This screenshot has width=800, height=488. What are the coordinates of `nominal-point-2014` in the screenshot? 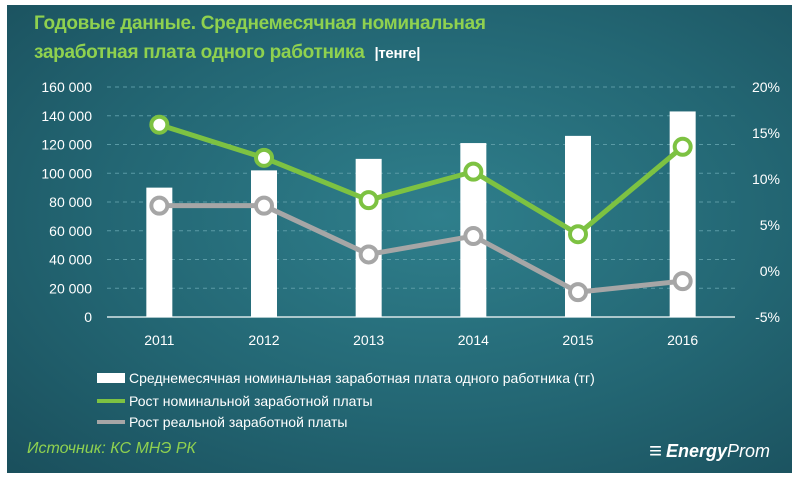 It's located at (473, 171).